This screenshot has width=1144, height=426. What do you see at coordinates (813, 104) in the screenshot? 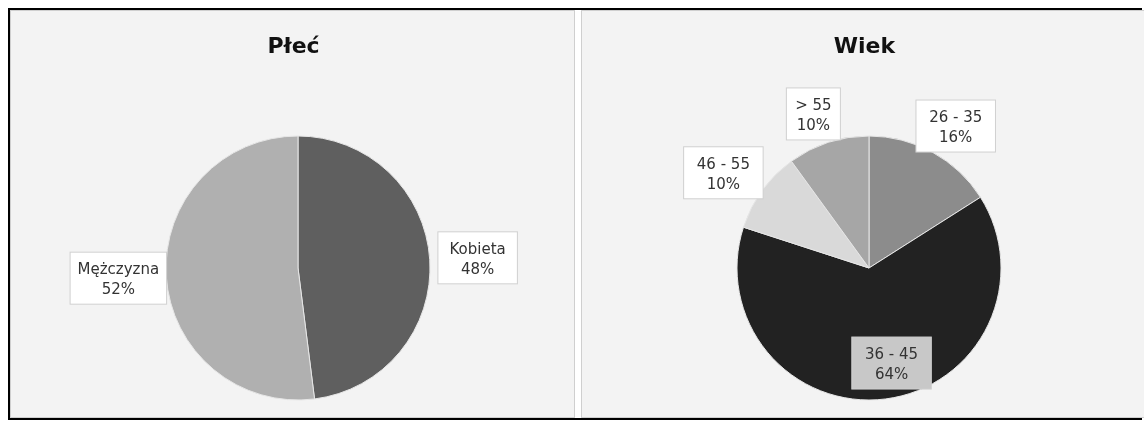
I see `slice-label: > 55` at bounding box center [813, 104].